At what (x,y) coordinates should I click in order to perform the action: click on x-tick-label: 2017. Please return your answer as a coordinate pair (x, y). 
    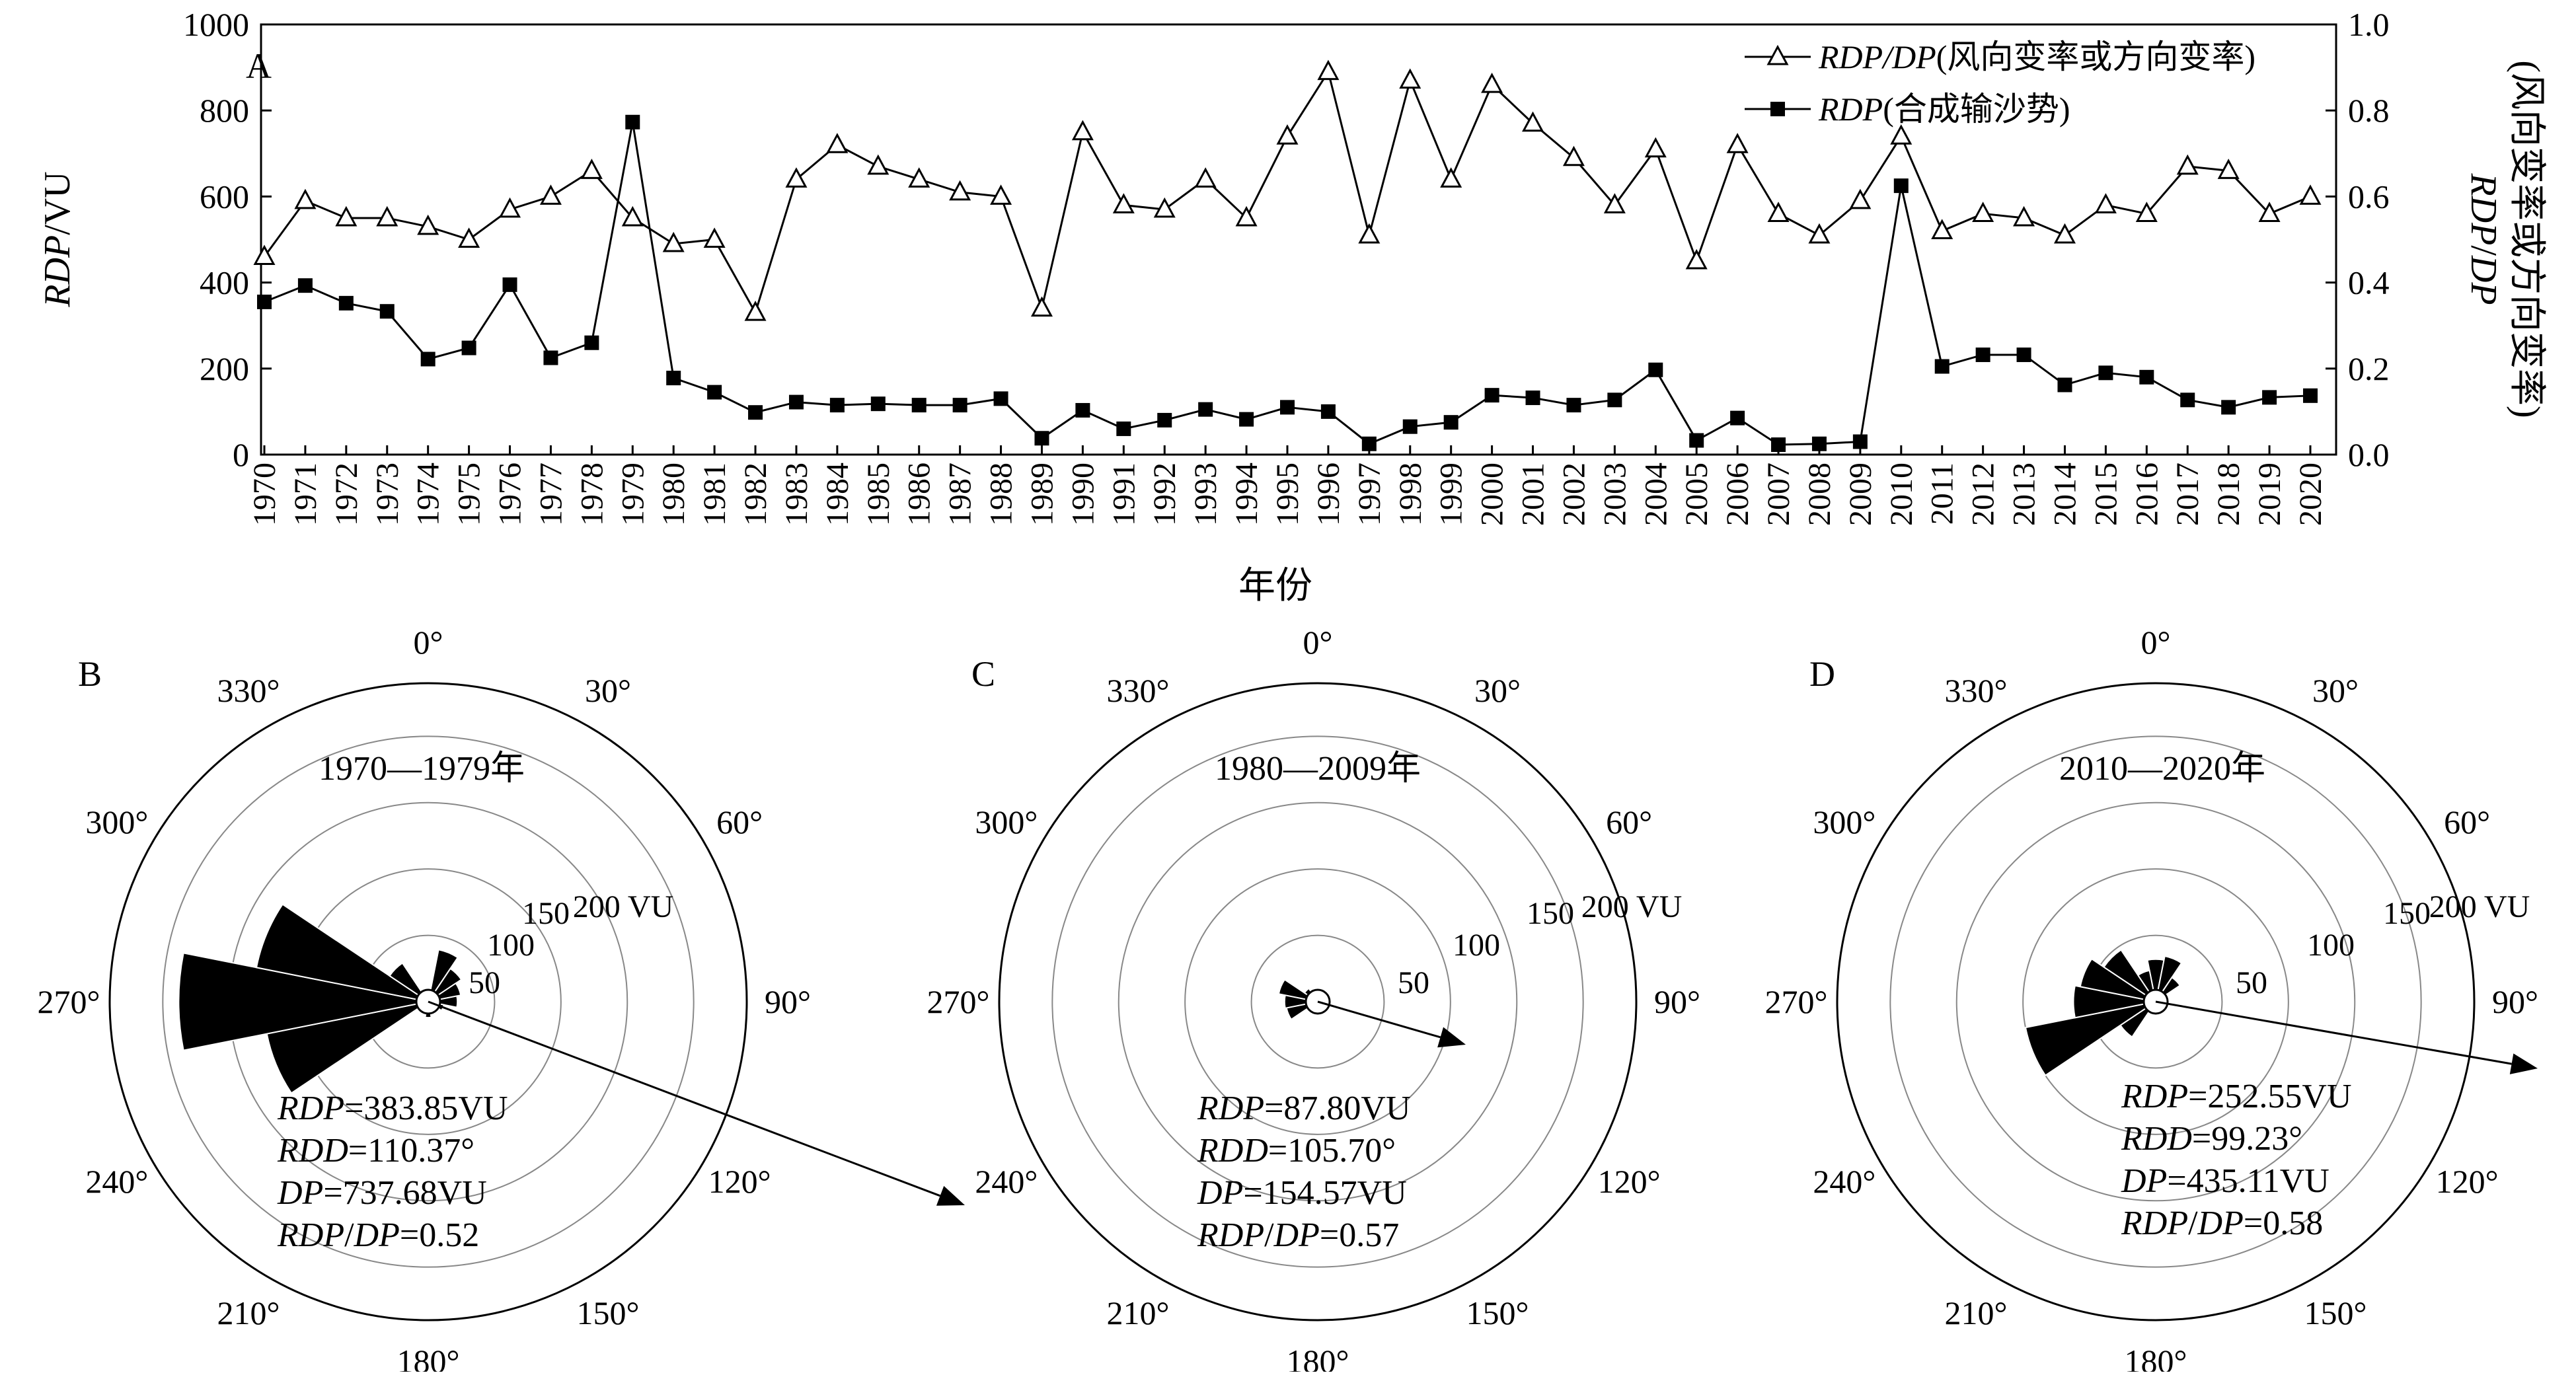
    Looking at the image, I should click on (2187, 494).